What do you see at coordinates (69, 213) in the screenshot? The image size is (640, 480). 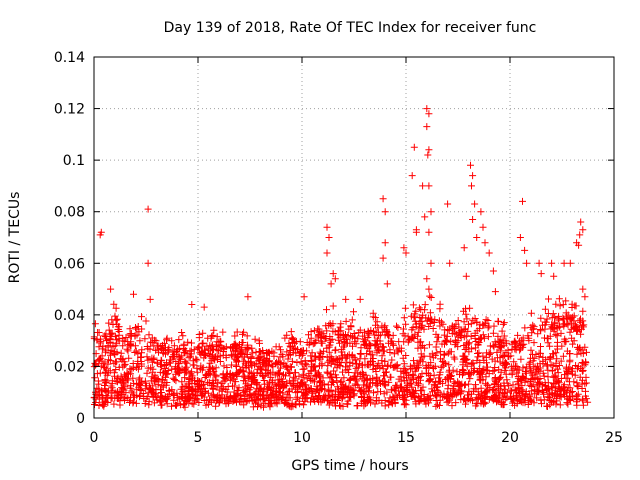 I see `y-tick-label: 0.08` at bounding box center [69, 213].